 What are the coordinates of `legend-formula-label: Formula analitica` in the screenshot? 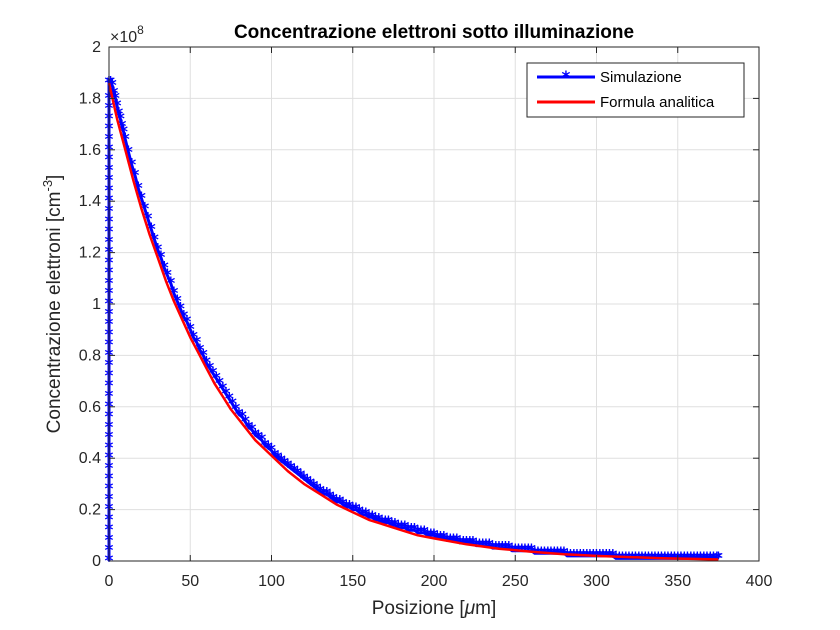 It's located at (657, 102).